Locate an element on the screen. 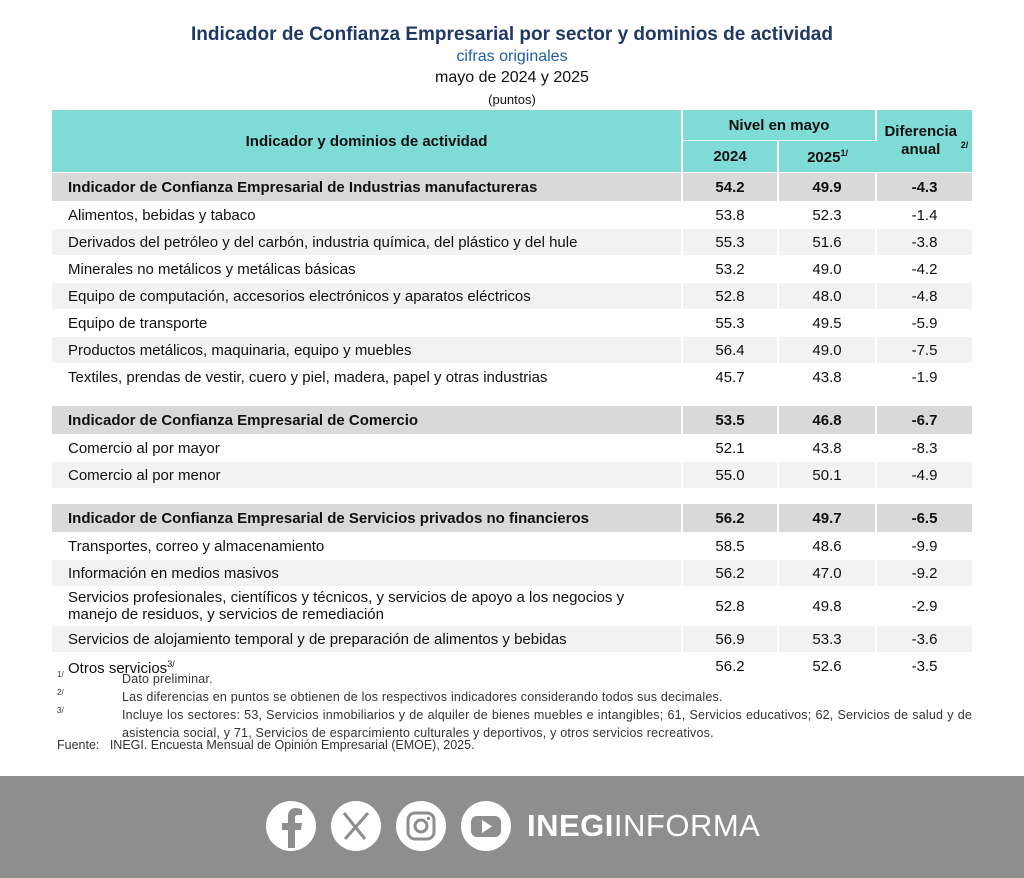 The width and height of the screenshot is (1024, 878). row-value: -8.3 is located at coordinates (924, 448).